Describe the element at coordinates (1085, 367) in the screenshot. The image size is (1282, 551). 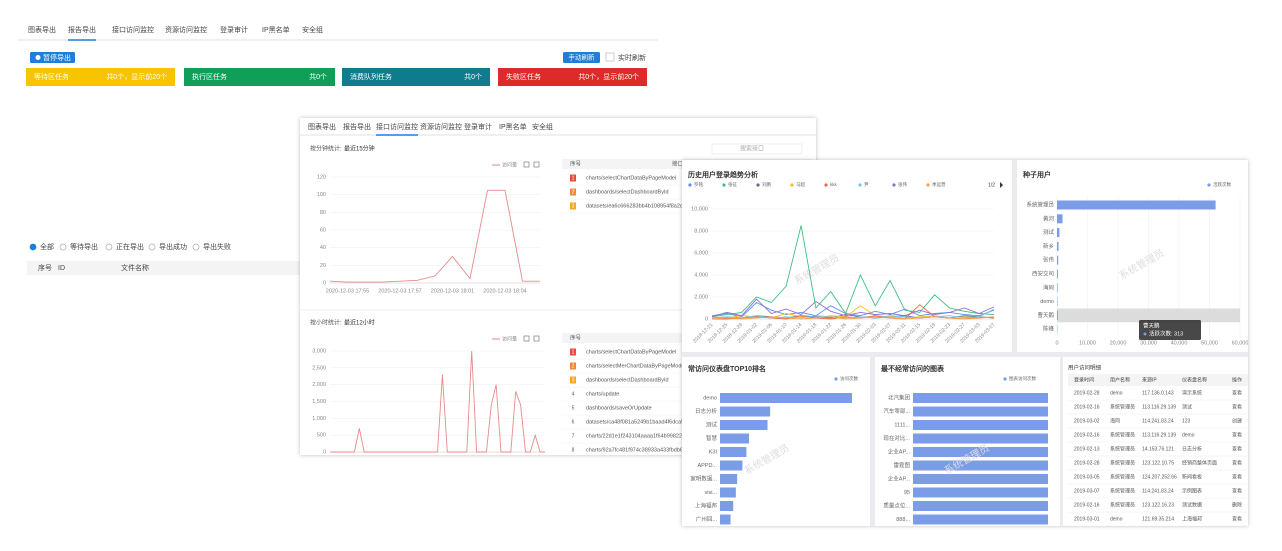
I see `card-title: 用户访问明细` at that location.